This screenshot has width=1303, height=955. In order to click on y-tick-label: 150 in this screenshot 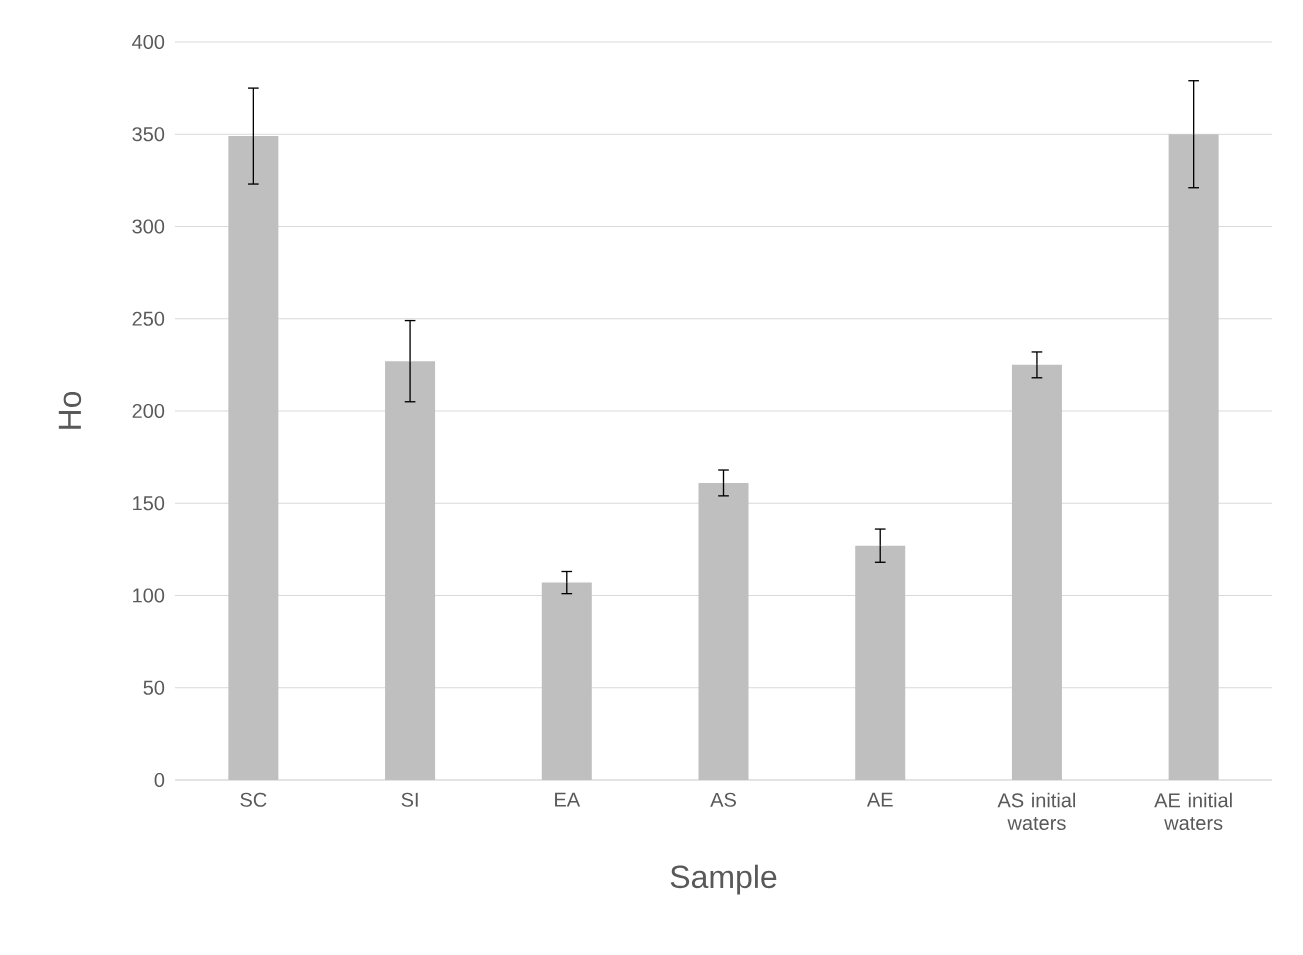, I will do `click(149, 503)`.